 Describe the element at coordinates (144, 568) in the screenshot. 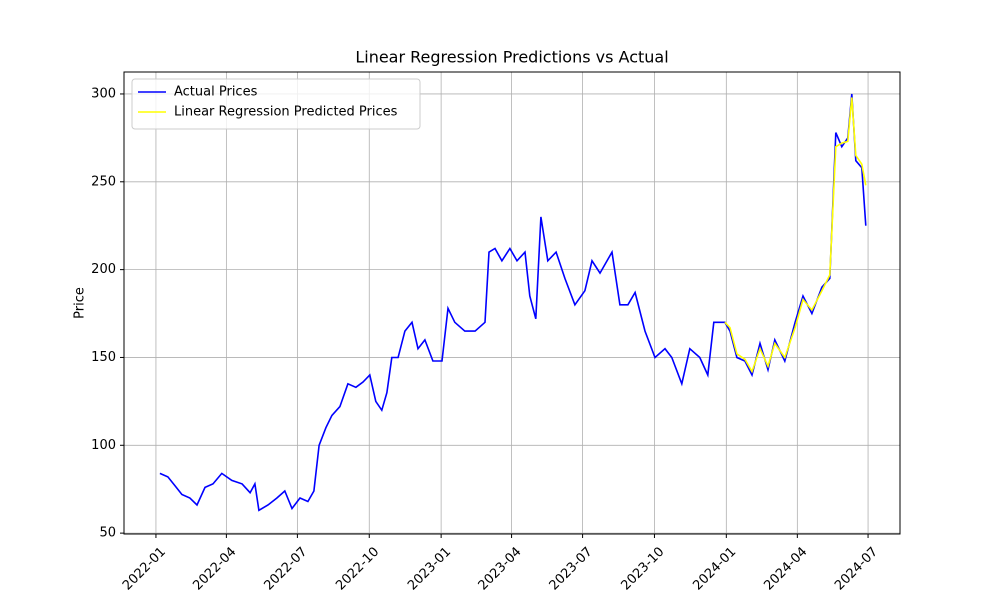

I see `x-tick-label: 2022-01` at that location.